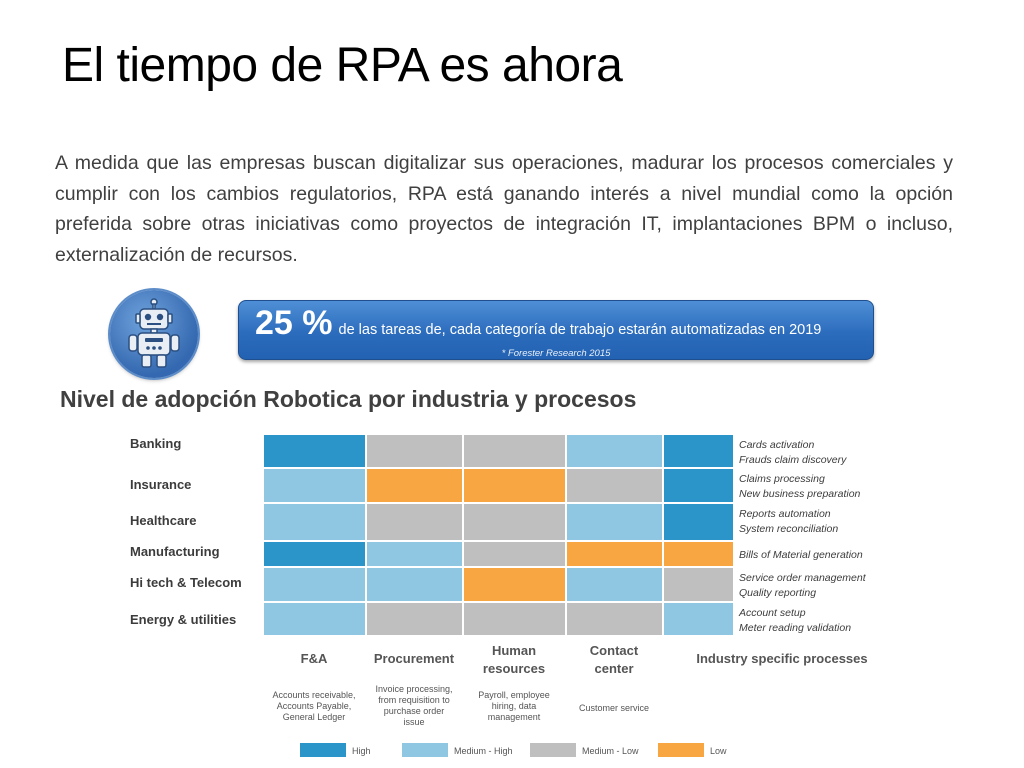  Describe the element at coordinates (614, 584) in the screenshot. I see `heatmap-cell-r4-c3` at that location.